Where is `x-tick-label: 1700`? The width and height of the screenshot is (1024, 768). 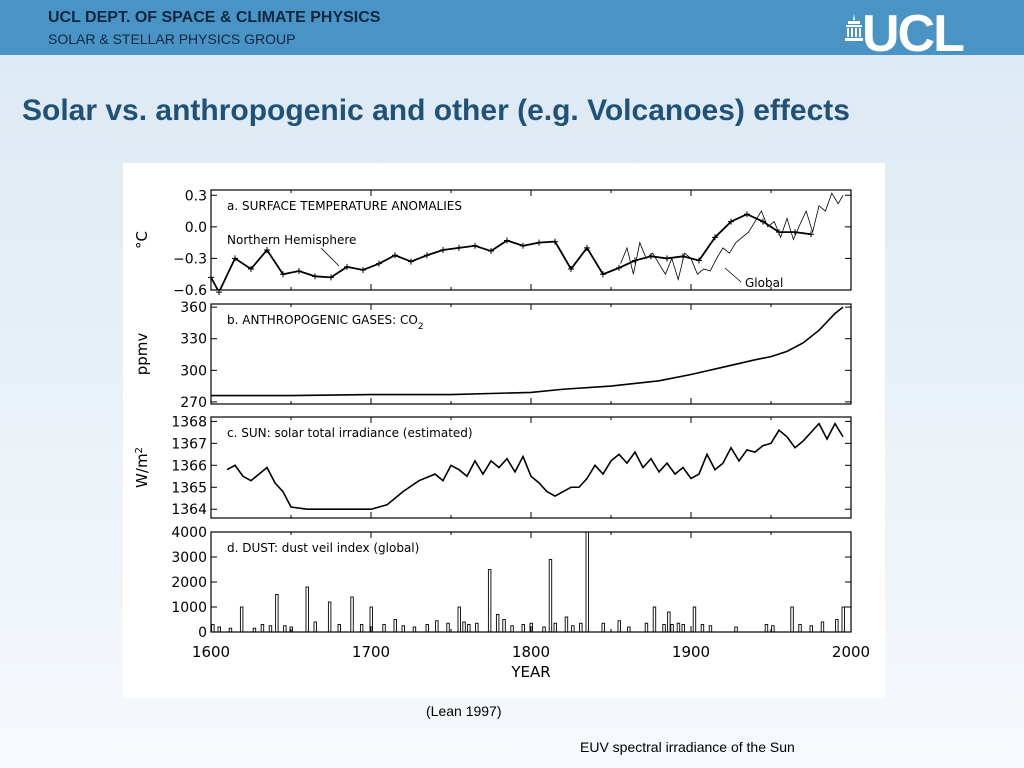
x-tick-label: 1700 is located at coordinates (371, 652).